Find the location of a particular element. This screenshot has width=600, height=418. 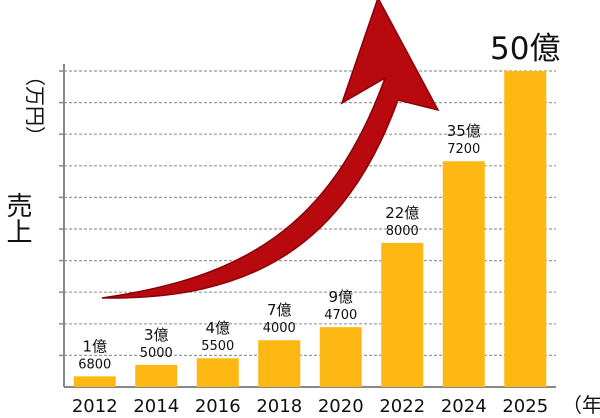

bar-label-man: 5000 is located at coordinates (156, 353).